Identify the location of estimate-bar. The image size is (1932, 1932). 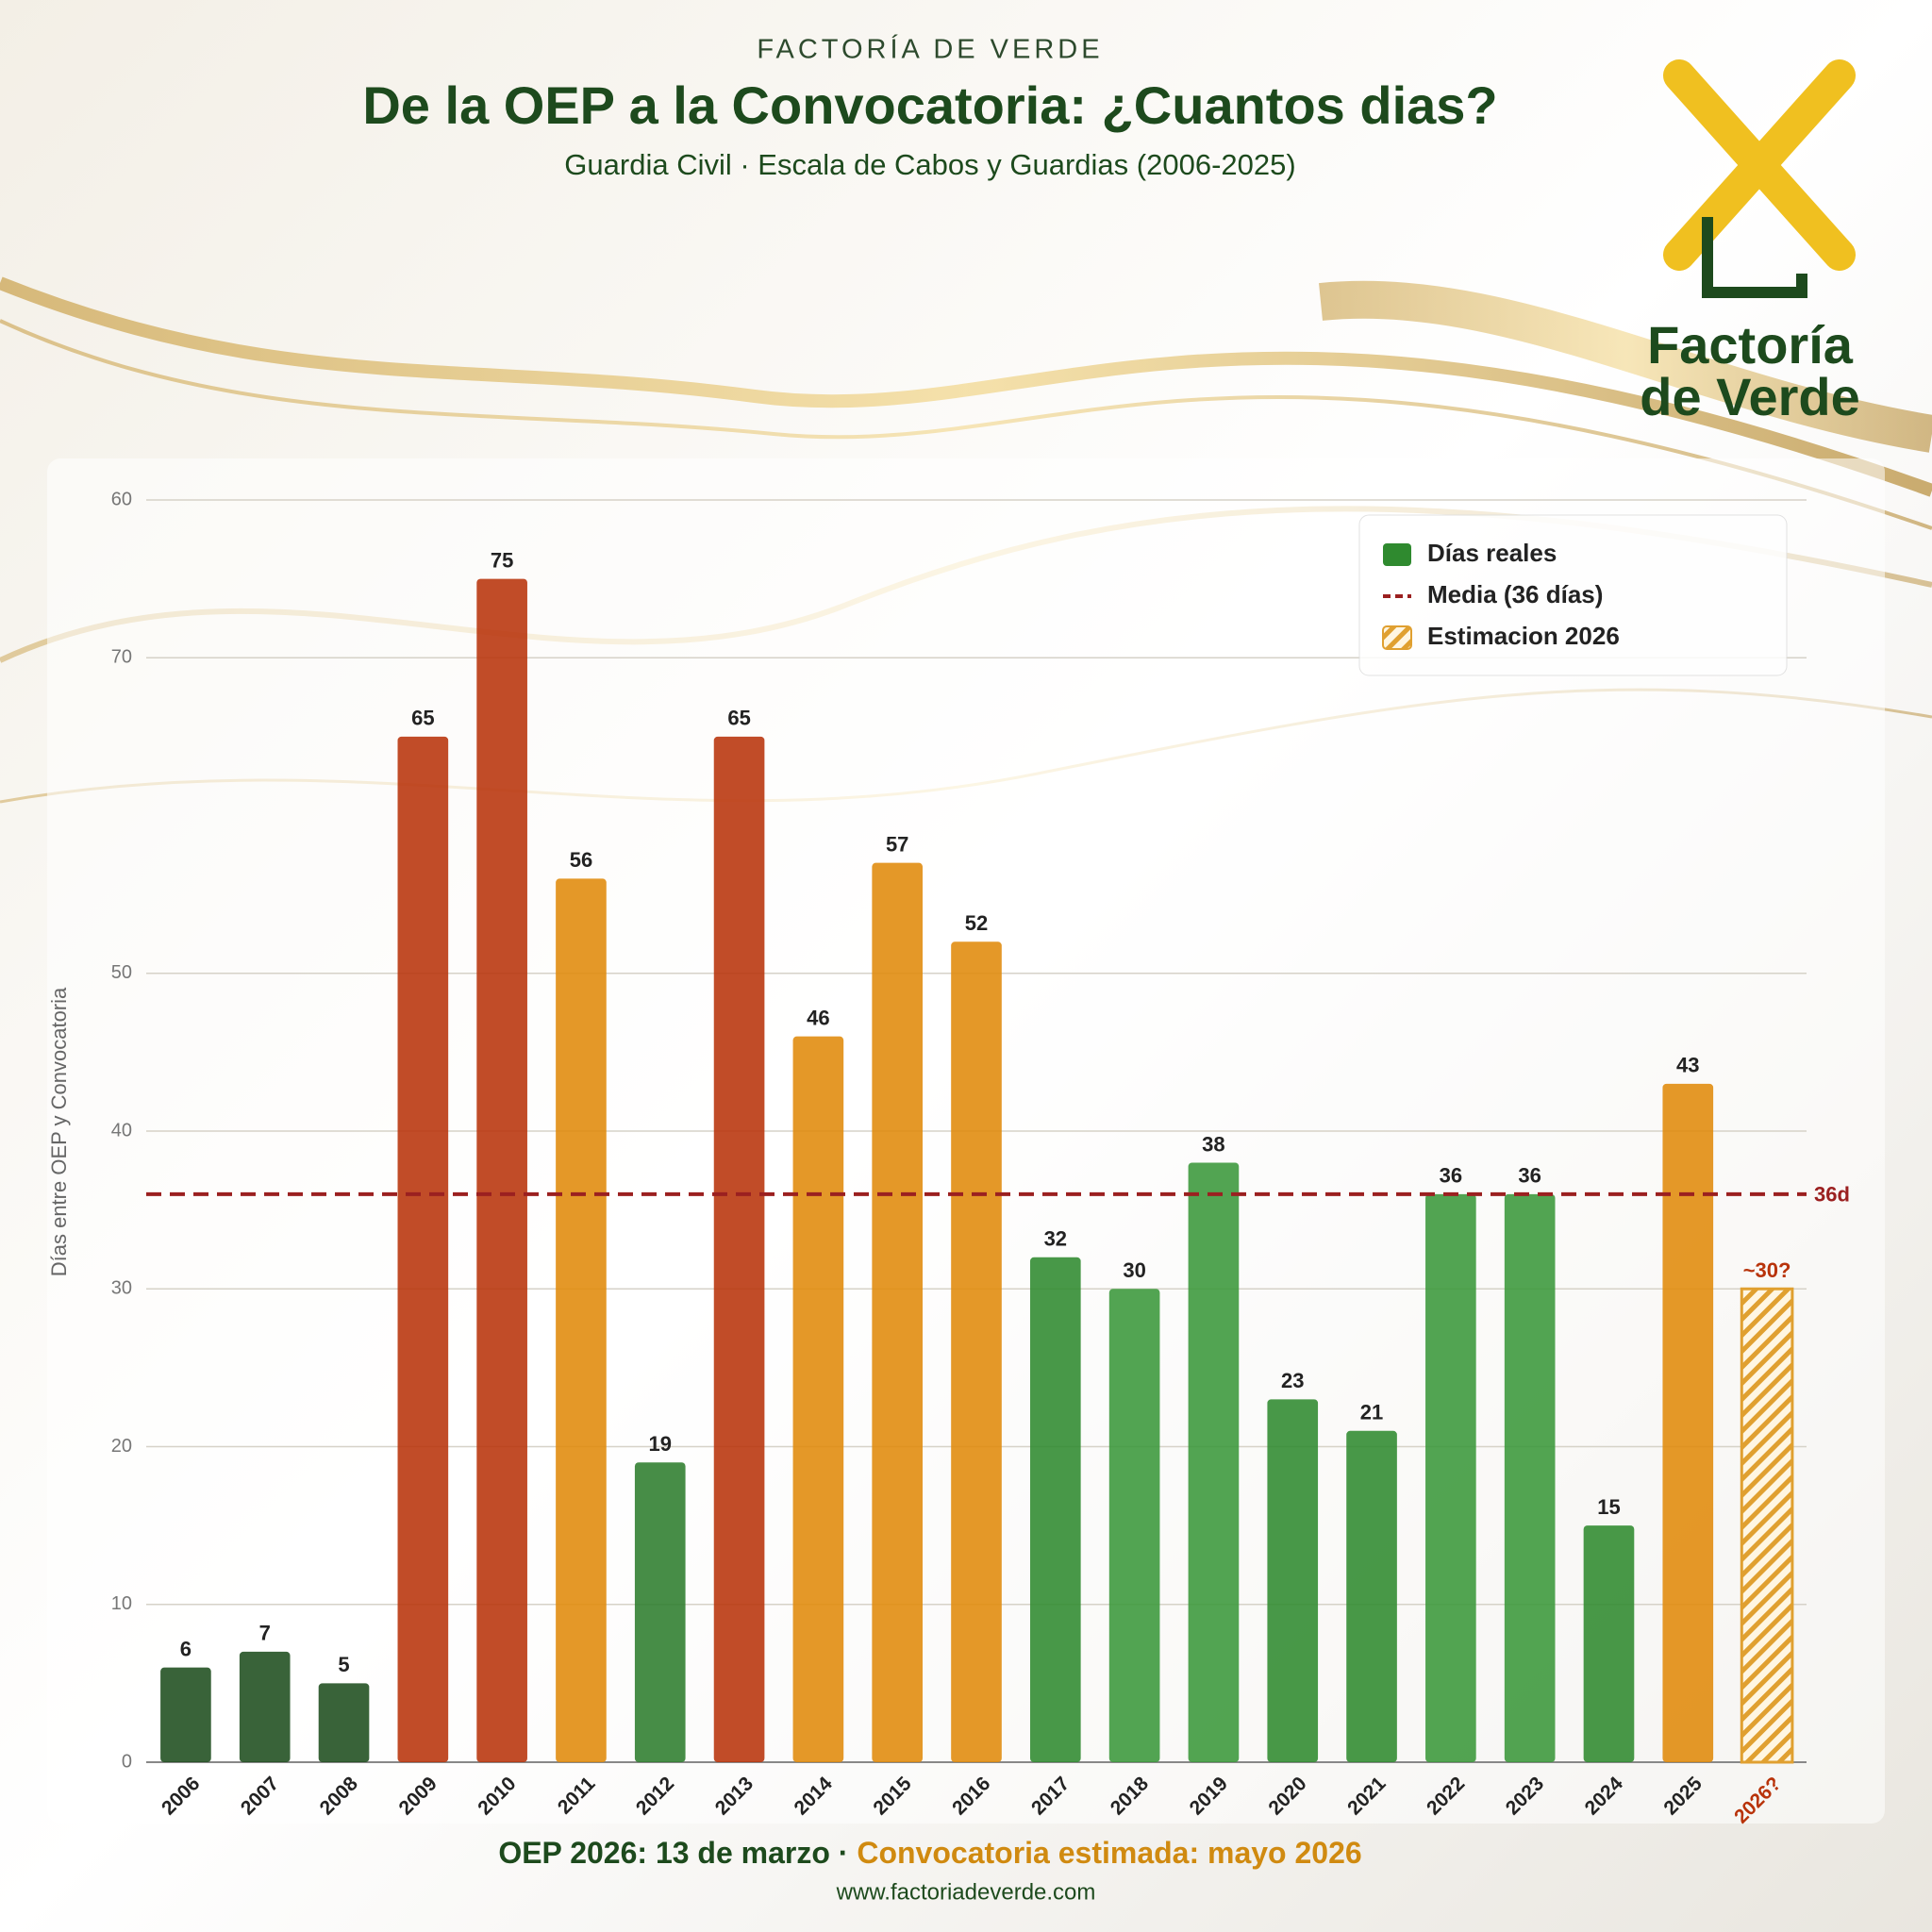
(1767, 1525).